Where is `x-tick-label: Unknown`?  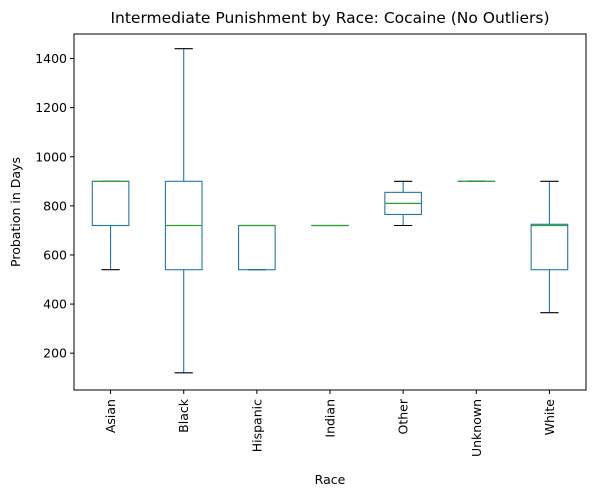
x-tick-label: Unknown is located at coordinates (476, 428).